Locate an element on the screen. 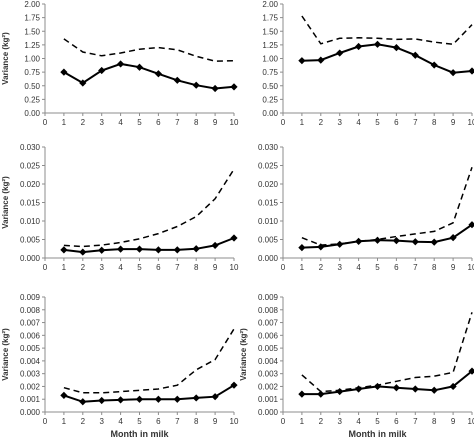 This screenshot has height=445, width=474. x-axis-label: Month in milk is located at coordinates (378, 434).